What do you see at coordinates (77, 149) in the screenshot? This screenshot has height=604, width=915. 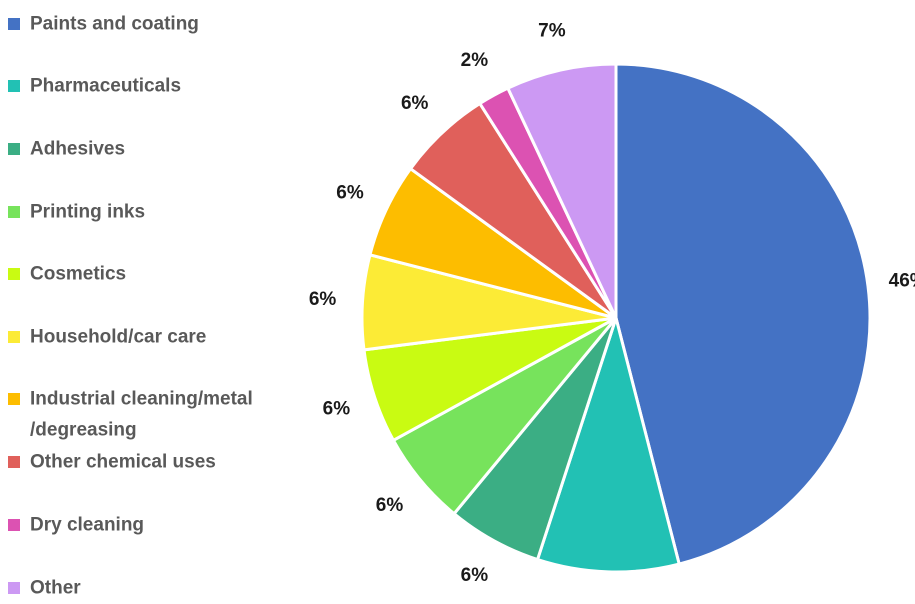 I see `legend-label: Adhesives` at bounding box center [77, 149].